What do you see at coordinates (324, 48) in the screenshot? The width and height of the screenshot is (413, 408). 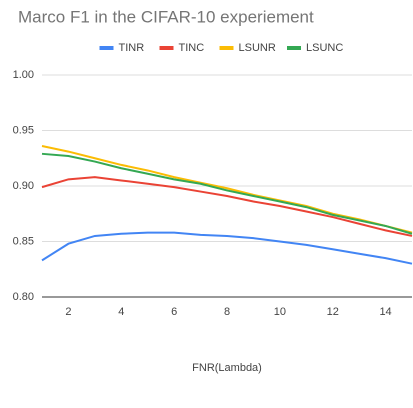 I see `legend-label: LSUNC` at bounding box center [324, 48].